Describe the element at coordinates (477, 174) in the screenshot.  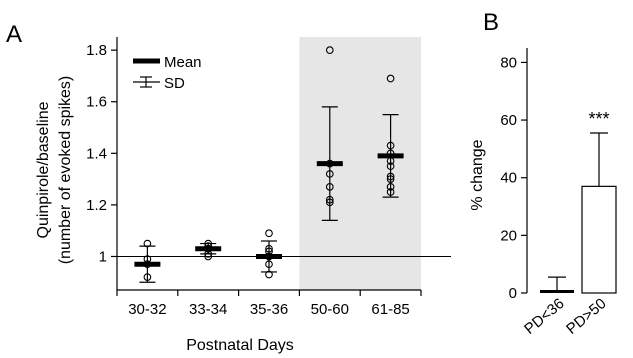
I see `panel-b-ylabel: % change` at that location.